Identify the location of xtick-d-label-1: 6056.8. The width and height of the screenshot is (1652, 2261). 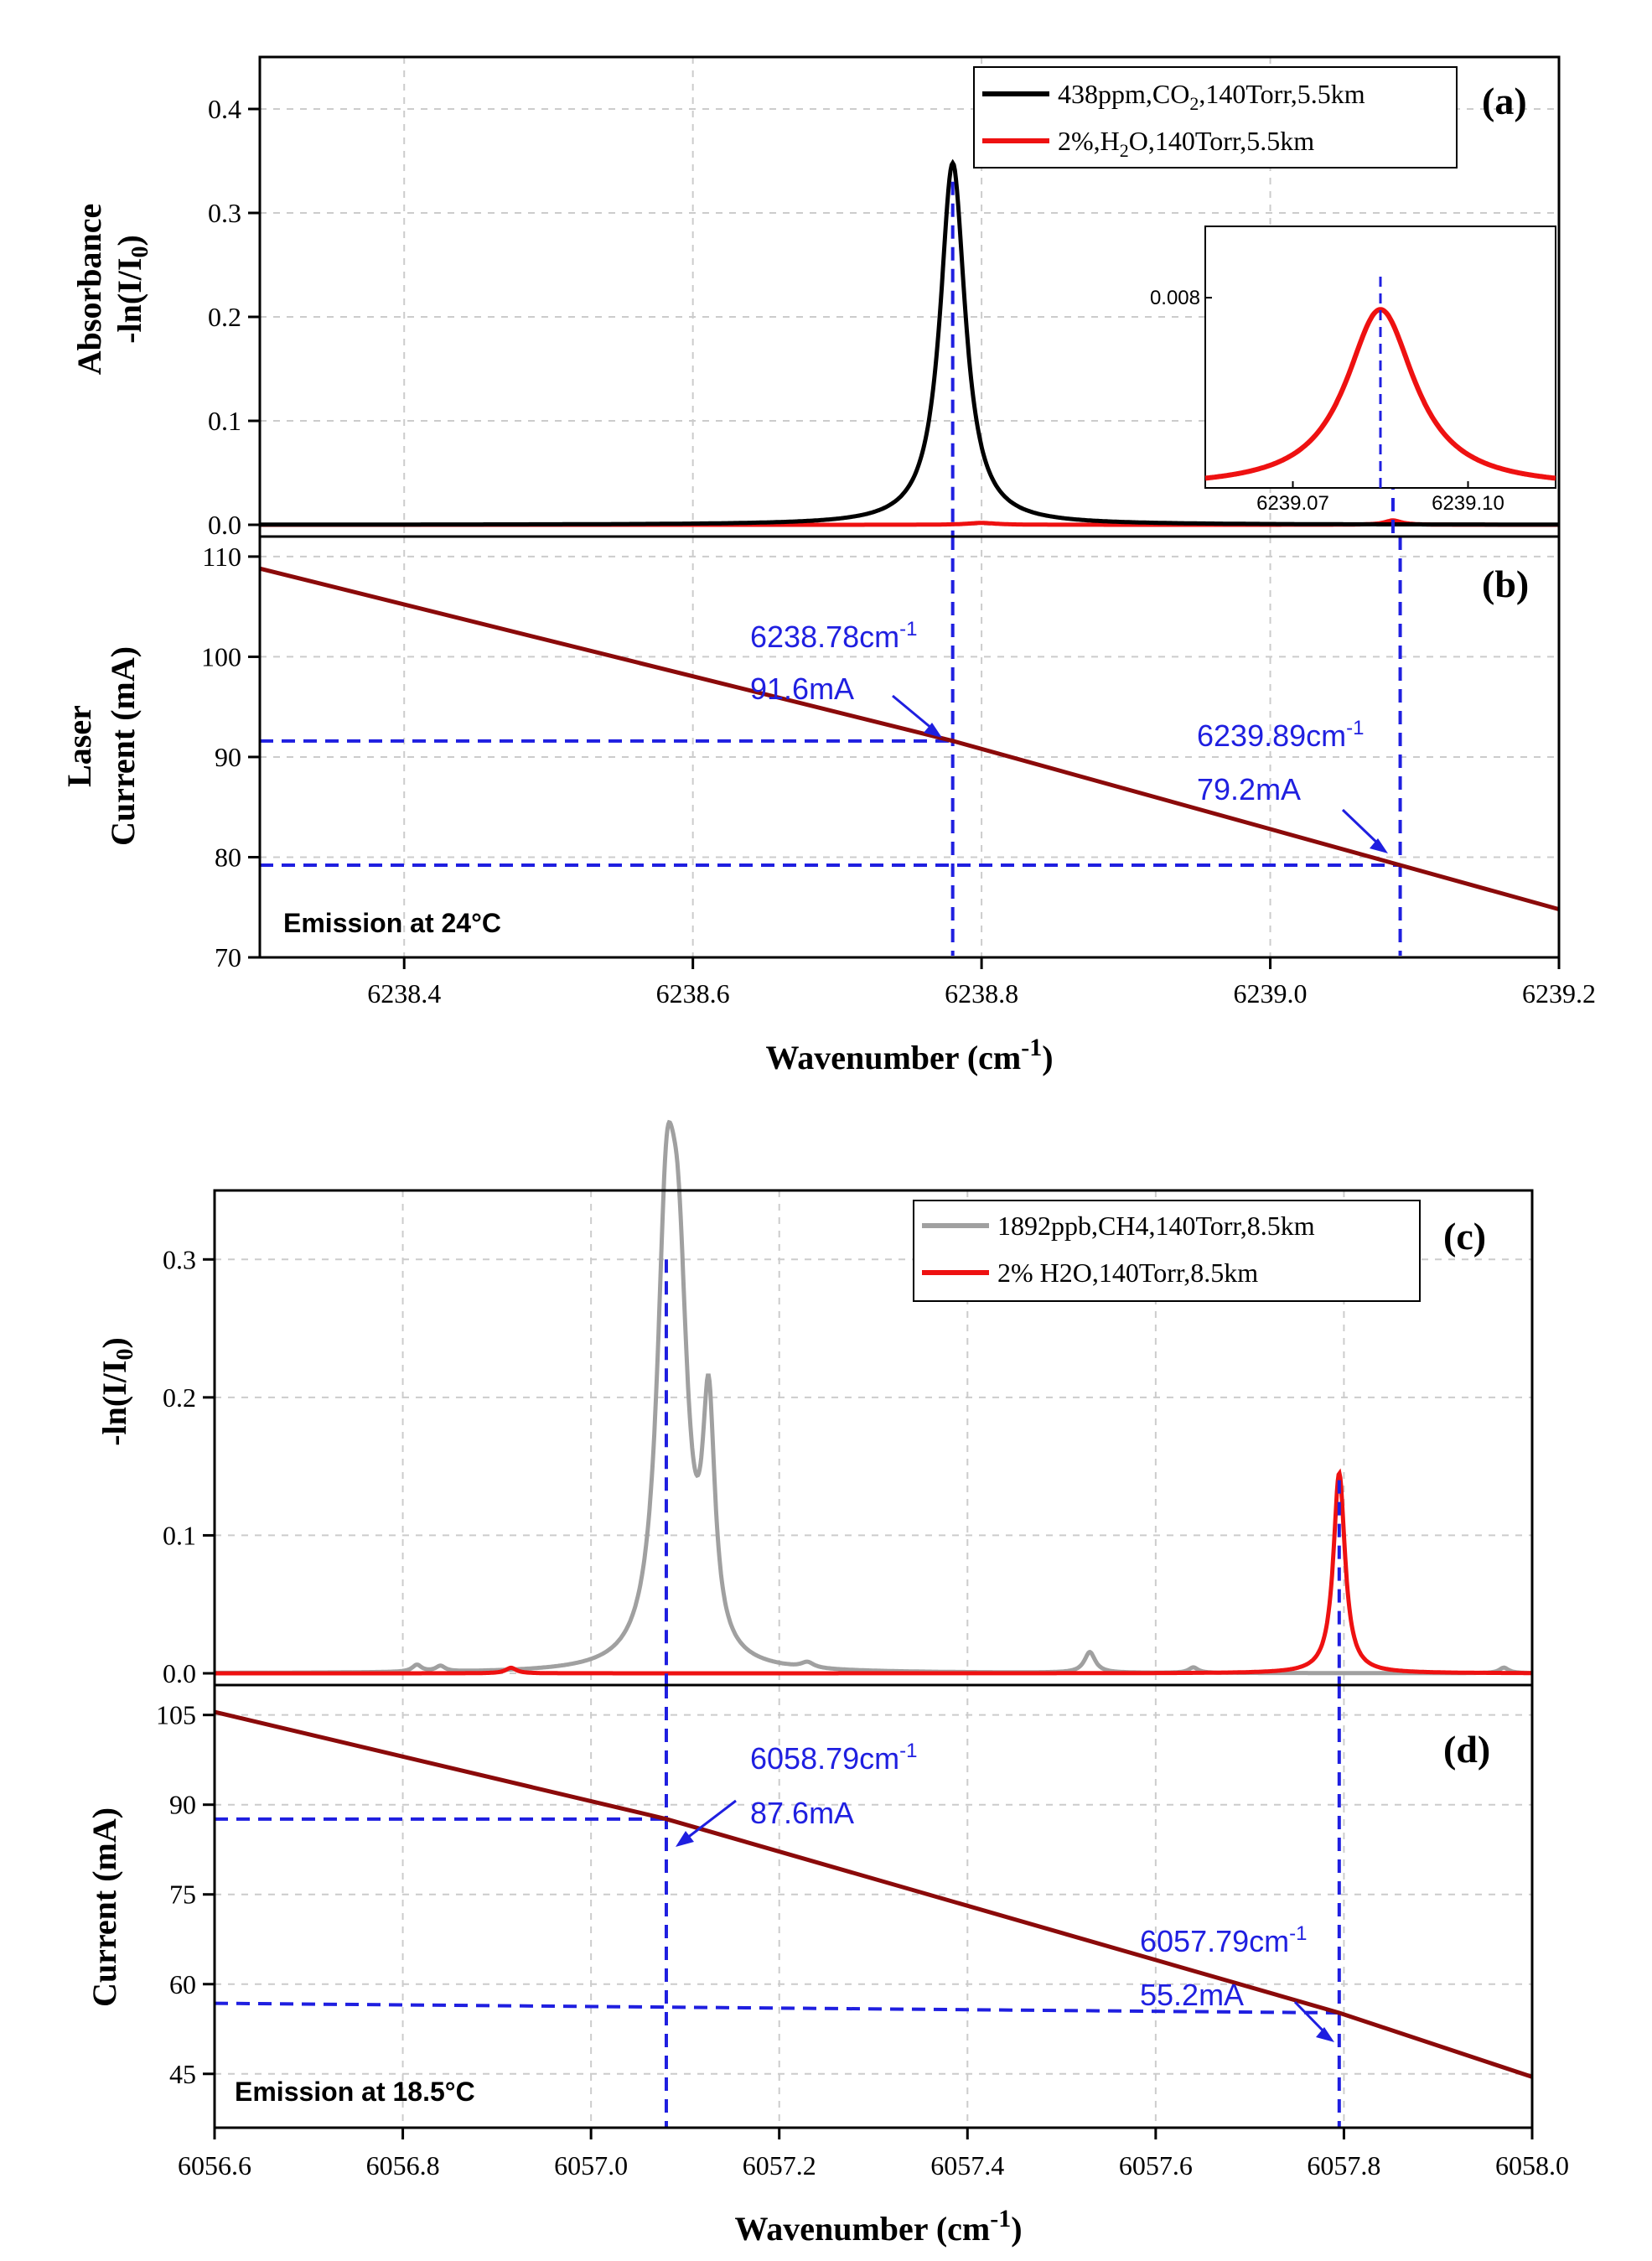
(403, 2165).